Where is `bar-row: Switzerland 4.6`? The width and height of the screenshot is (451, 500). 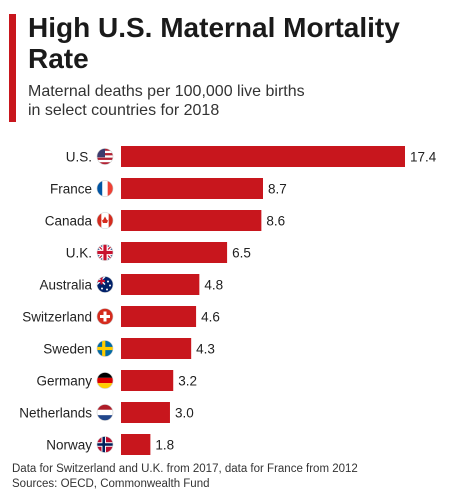 bar-row: Switzerland 4.6 is located at coordinates (121, 316).